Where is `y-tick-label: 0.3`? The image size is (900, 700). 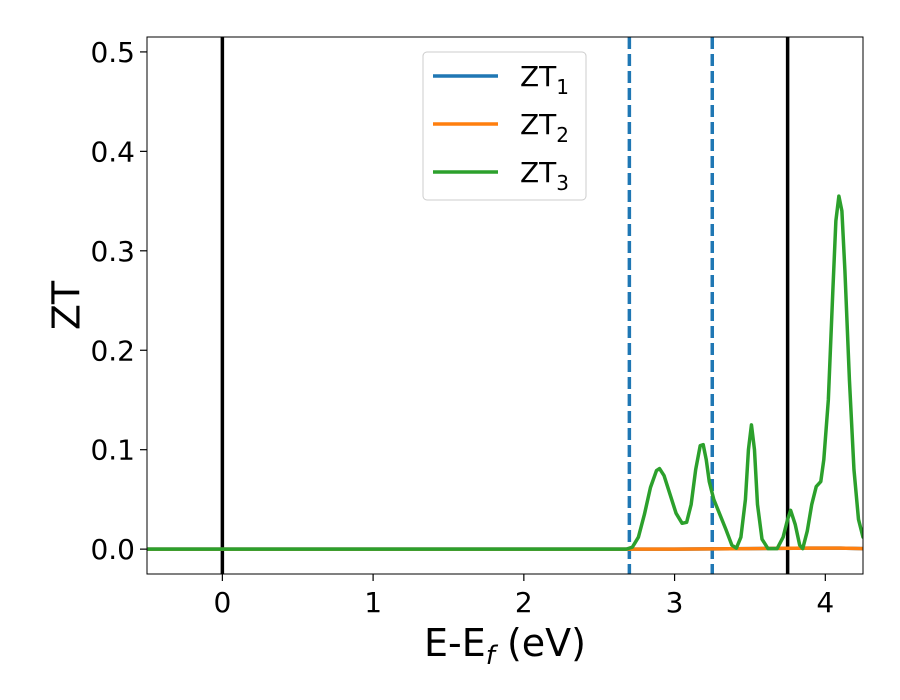
y-tick-label: 0.3 is located at coordinates (112, 251).